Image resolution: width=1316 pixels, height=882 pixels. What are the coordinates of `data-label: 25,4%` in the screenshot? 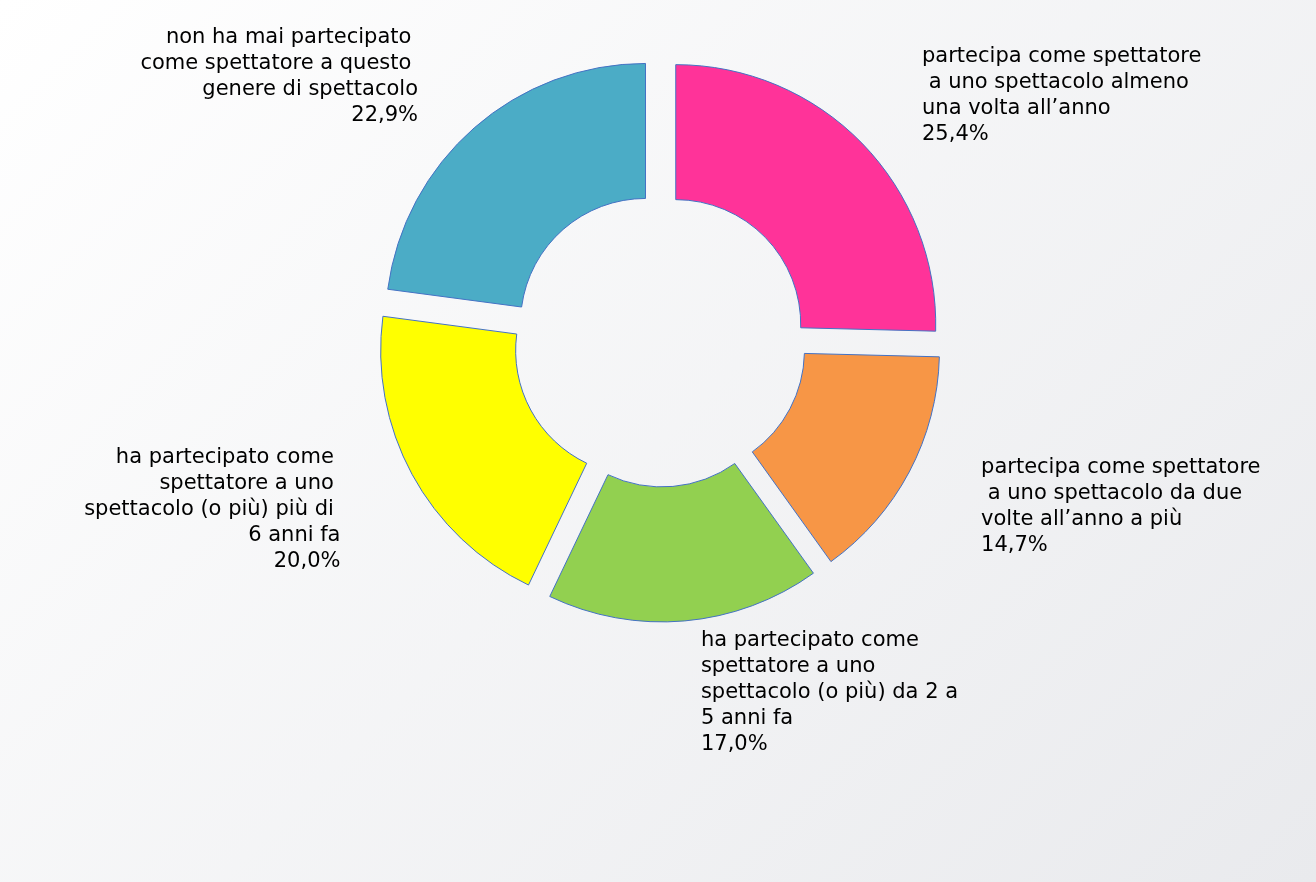 It's located at (955, 133).